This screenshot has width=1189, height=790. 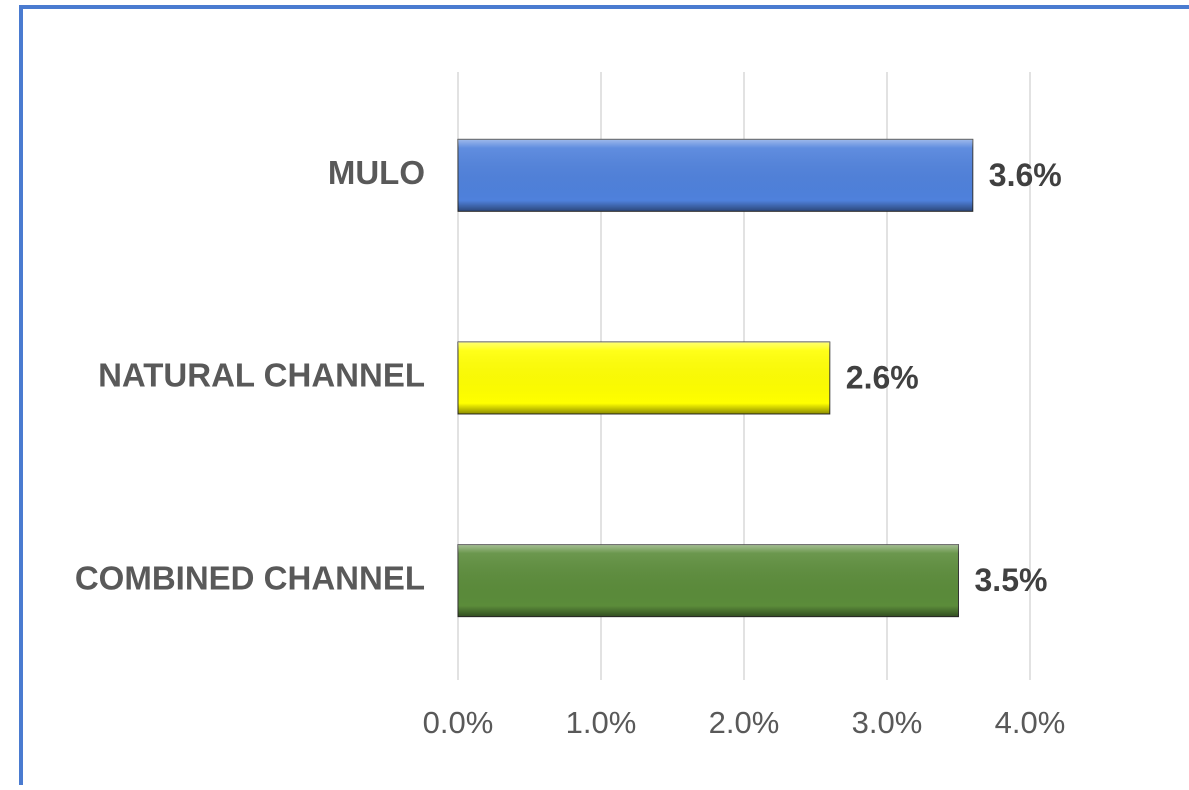 I want to click on value-label: 3.6%, so click(x=1025, y=175).